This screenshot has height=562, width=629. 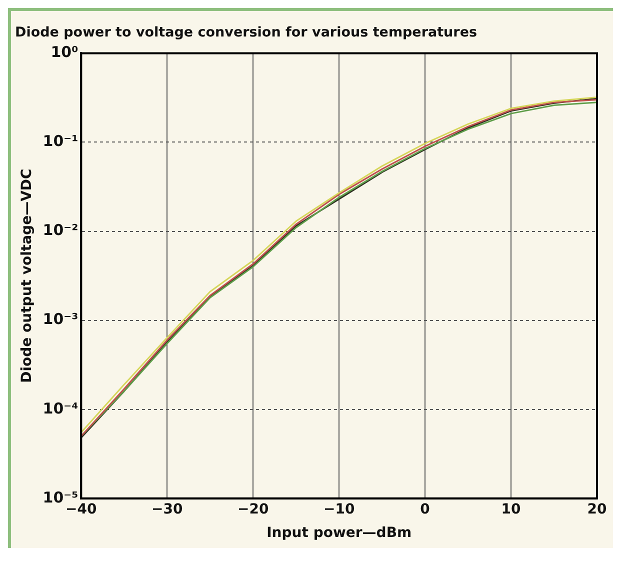 What do you see at coordinates (425, 509) in the screenshot?
I see `x-tick-label: 0` at bounding box center [425, 509].